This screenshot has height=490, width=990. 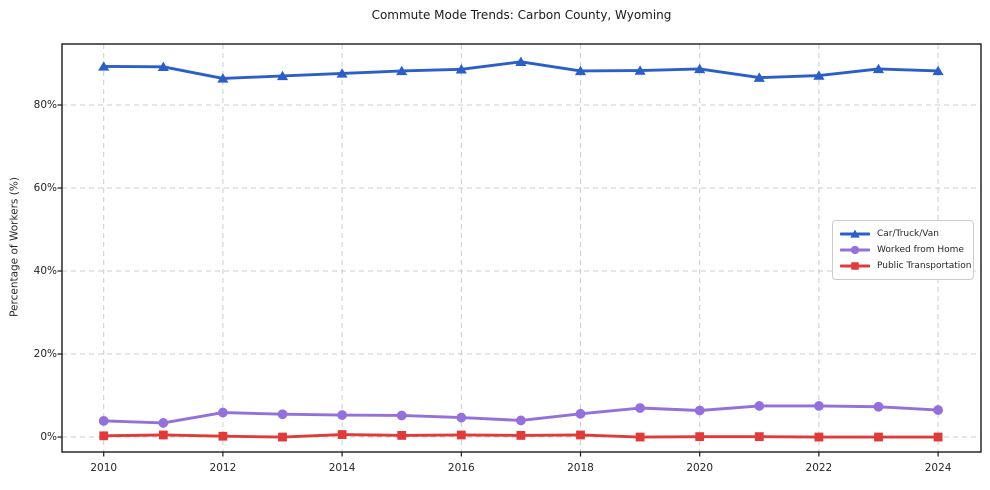 I want to click on x-tick-label: 2022, so click(x=819, y=468).